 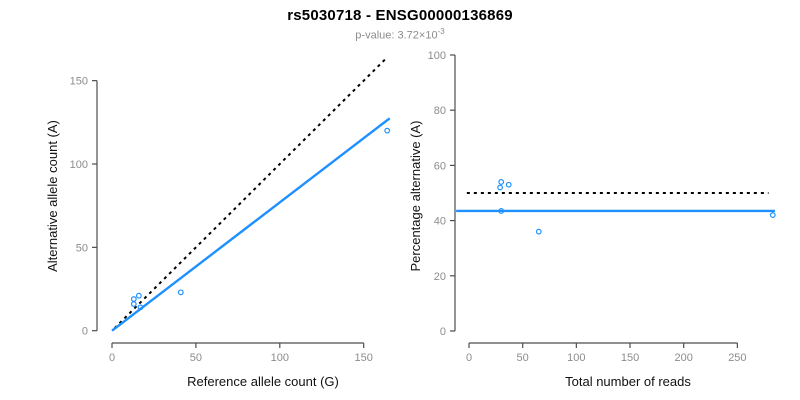 I want to click on pvalue-subtitle: p-value: 3.72×10-3, so click(x=400, y=34).